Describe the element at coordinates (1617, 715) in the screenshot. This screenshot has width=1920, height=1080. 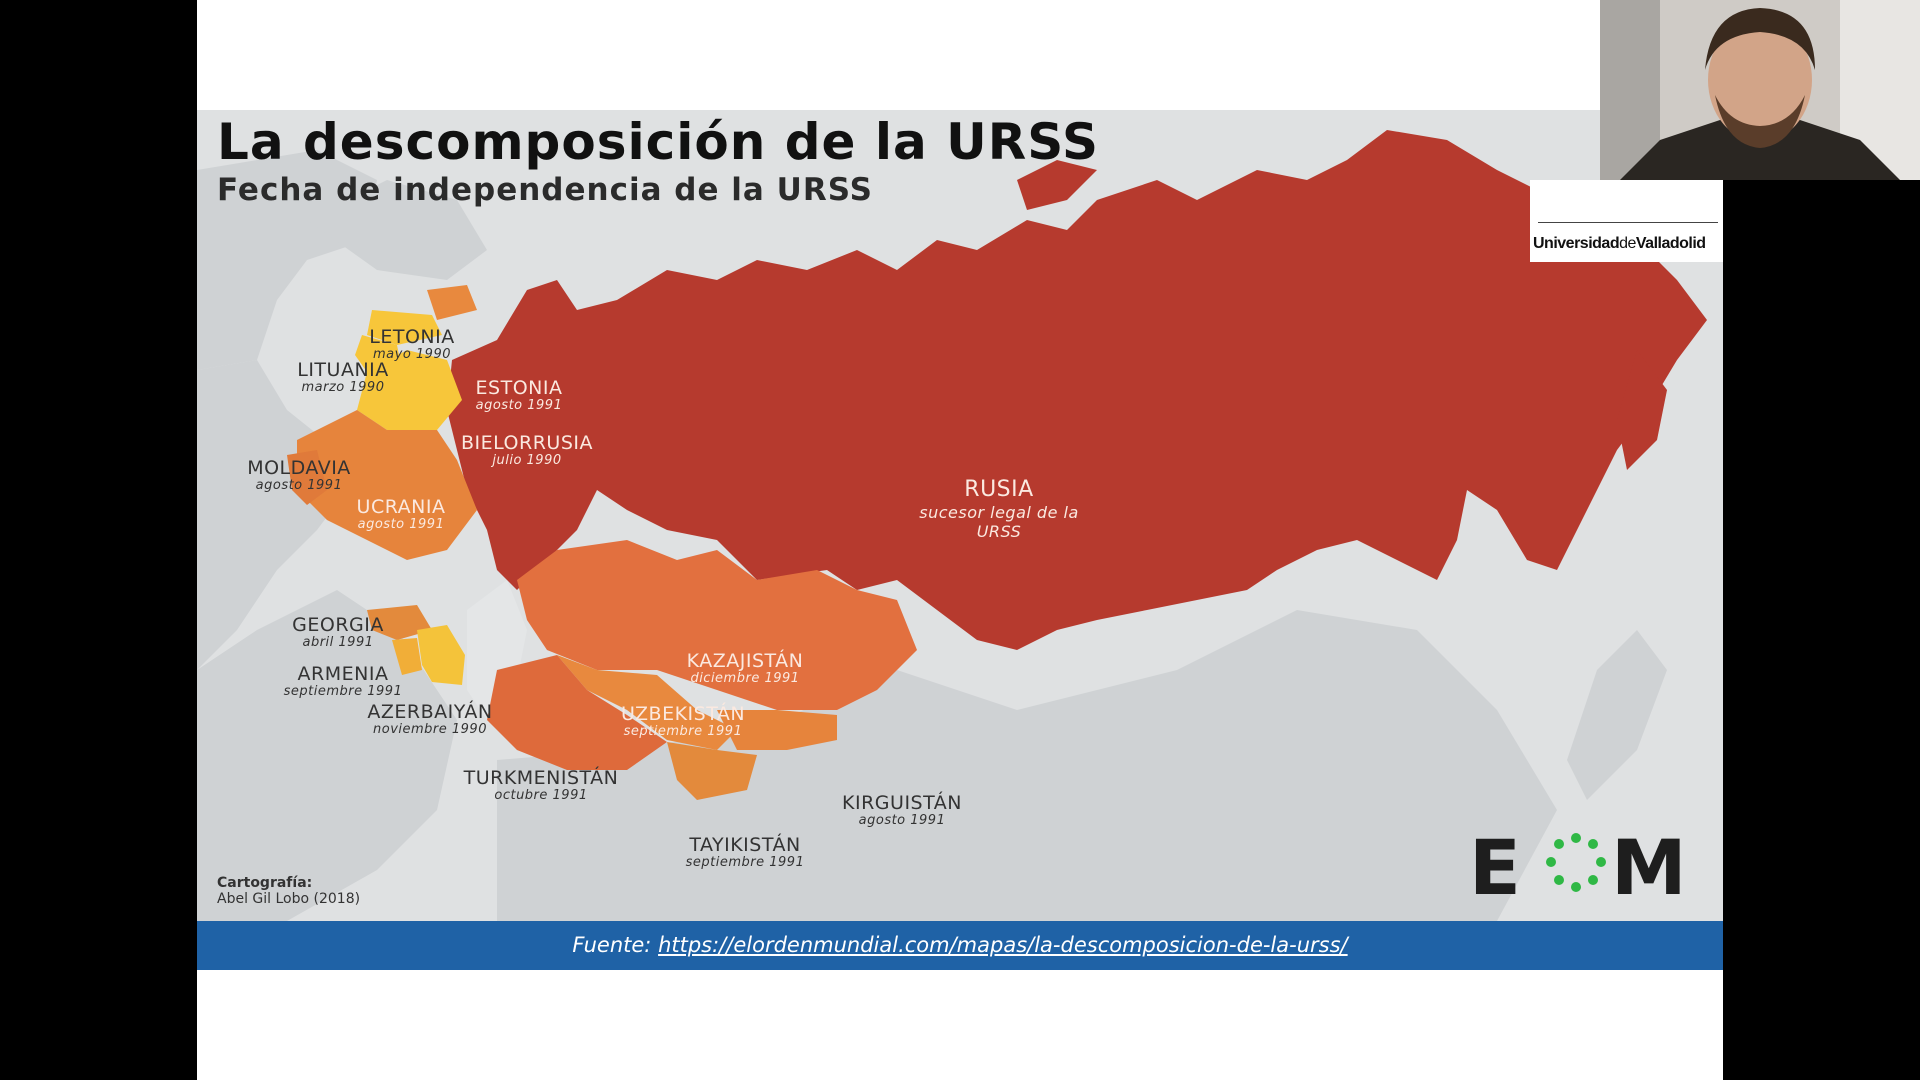
I see `land-japan` at that location.